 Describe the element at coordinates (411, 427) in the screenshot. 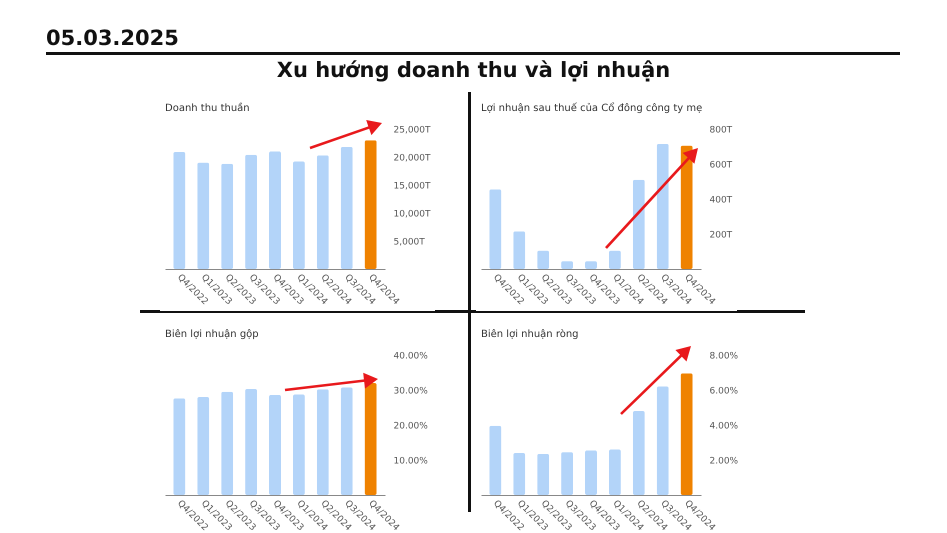

I see `y-tick-label: 20.00%` at that location.